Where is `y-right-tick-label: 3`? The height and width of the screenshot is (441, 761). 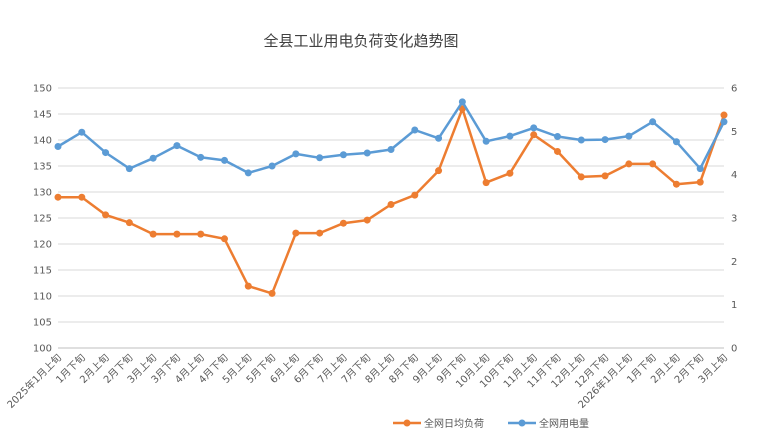 y-right-tick-label: 3 is located at coordinates (734, 219).